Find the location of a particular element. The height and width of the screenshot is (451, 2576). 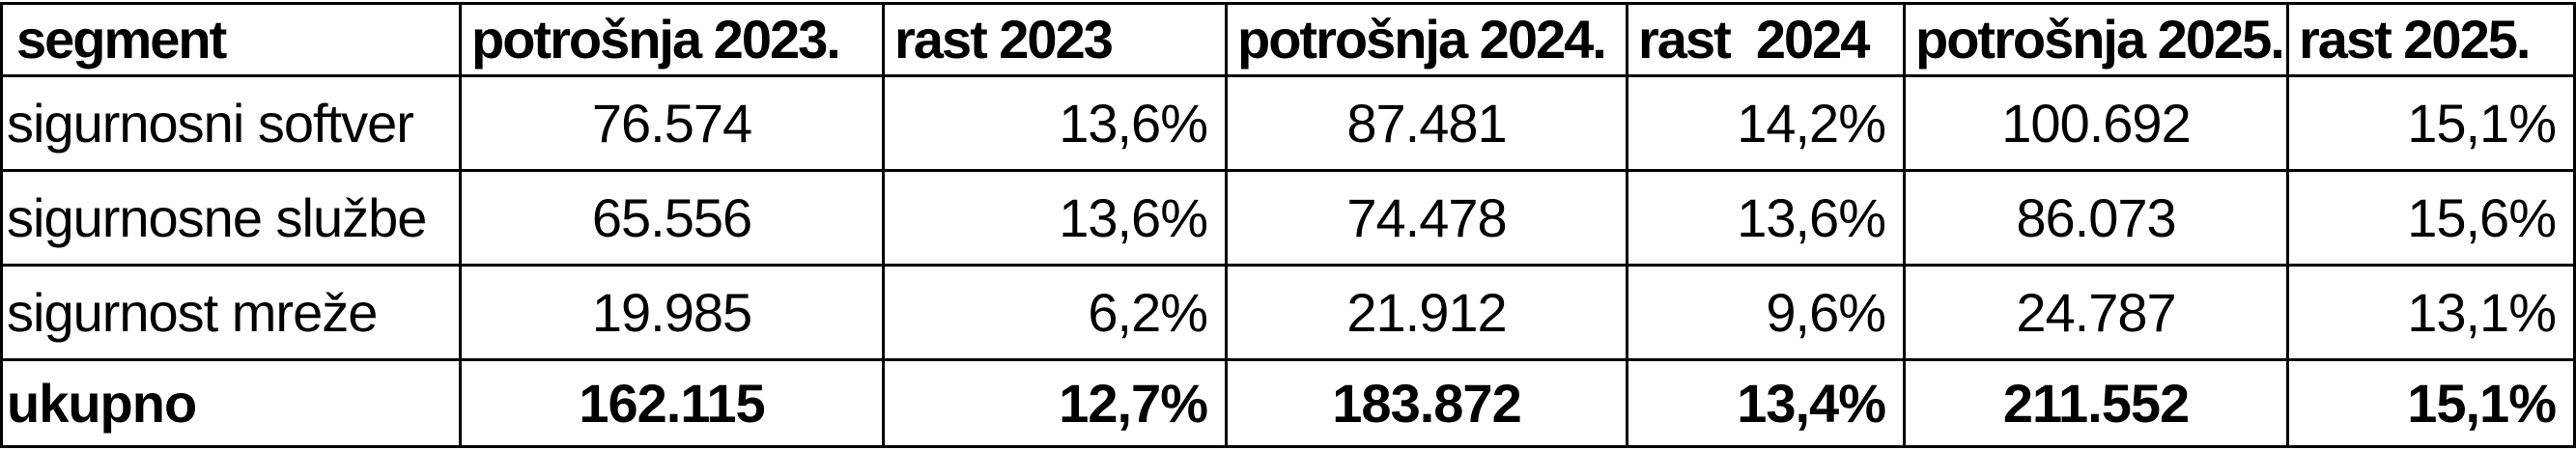

cell-growth-2025: 15,6% is located at coordinates (2431, 218).